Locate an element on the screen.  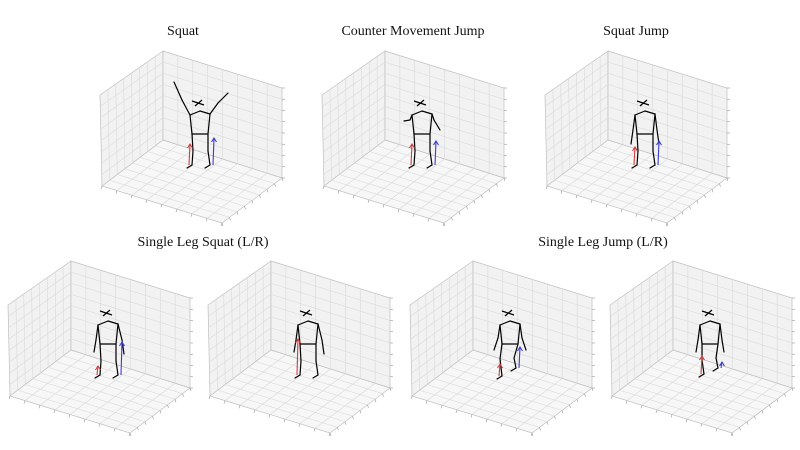
plot-sls_left is located at coordinates (100, 348).